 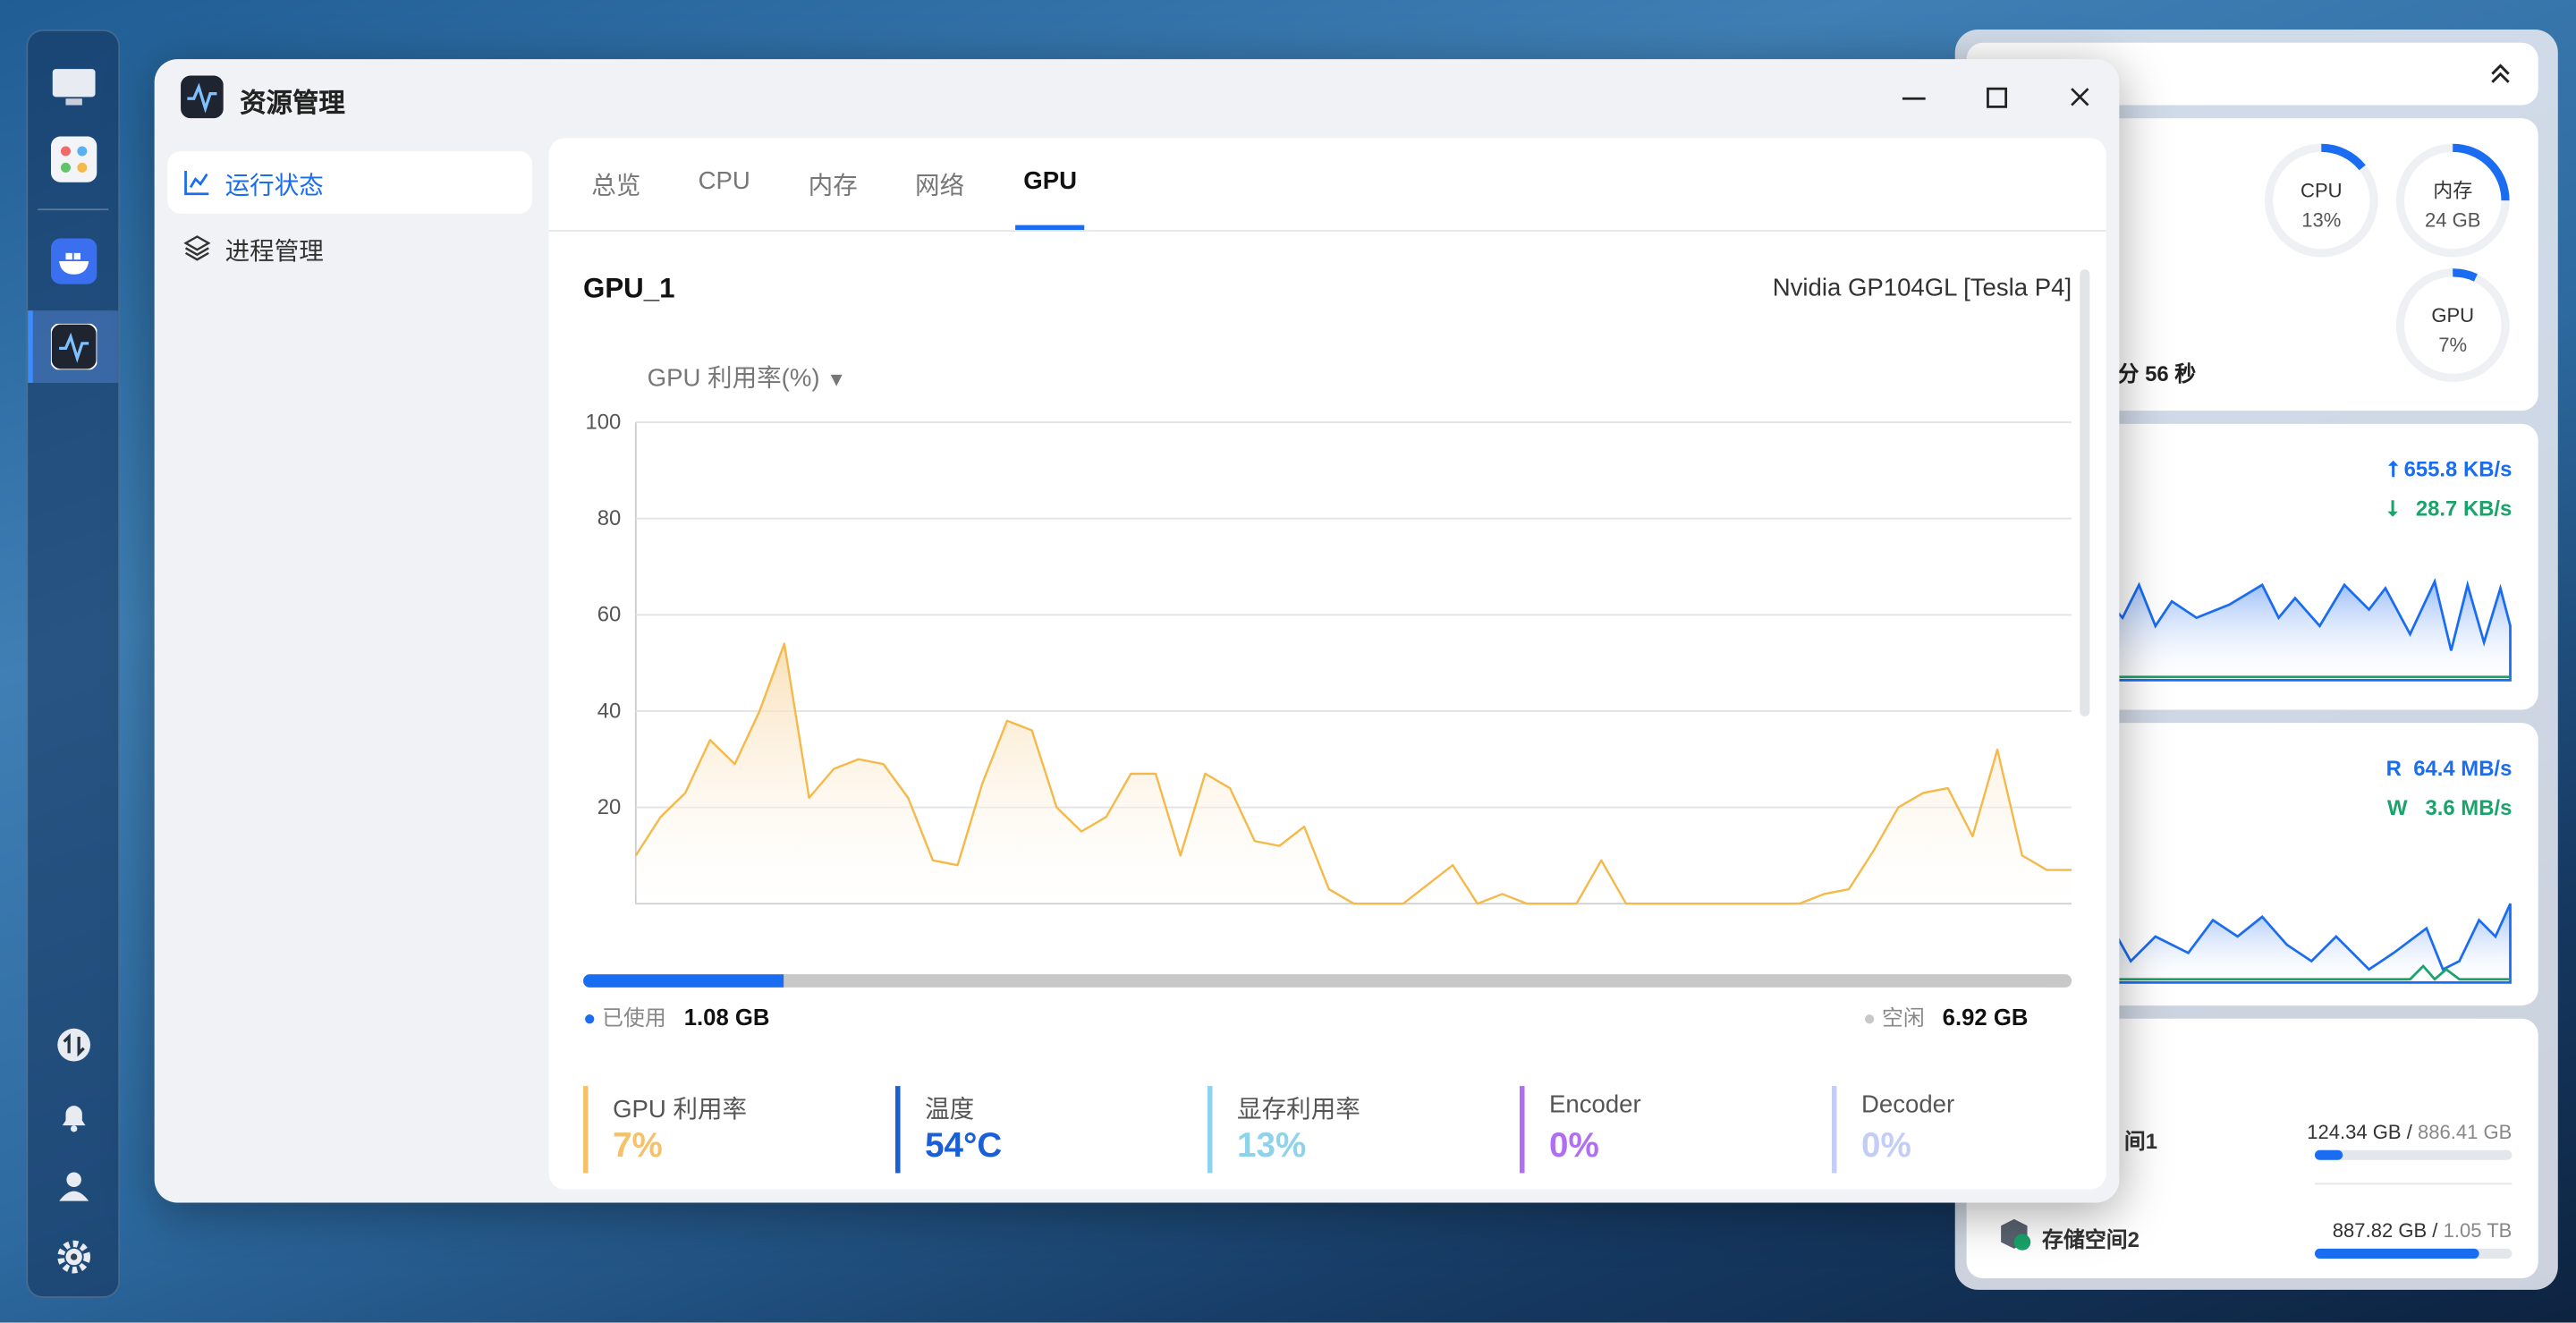 What do you see at coordinates (1327, 981) in the screenshot?
I see `memory-bar` at bounding box center [1327, 981].